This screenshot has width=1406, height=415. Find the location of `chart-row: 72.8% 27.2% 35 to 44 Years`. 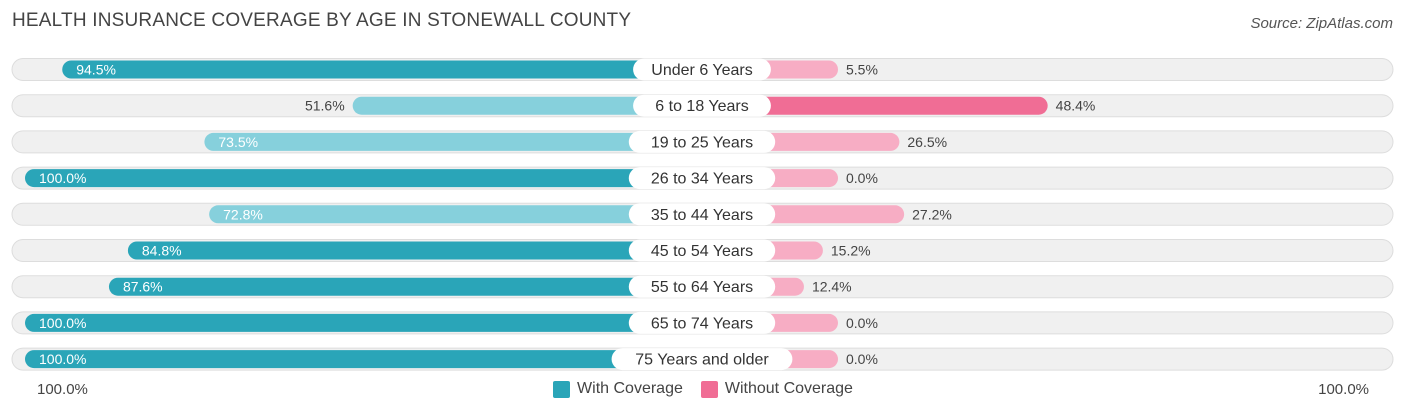

chart-row: 72.8% 27.2% 35 to 44 Years is located at coordinates (702, 214).